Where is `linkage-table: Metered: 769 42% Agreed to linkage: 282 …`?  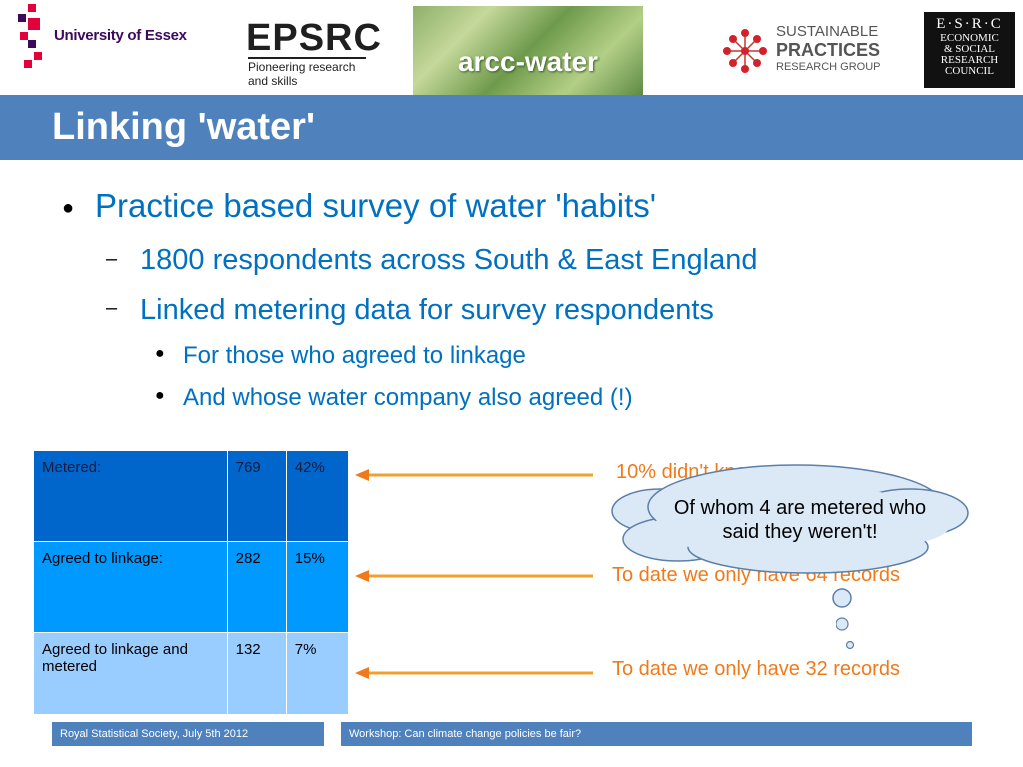
linkage-table: Metered: 769 42% Agreed to linkage: 282 … is located at coordinates (191, 582).